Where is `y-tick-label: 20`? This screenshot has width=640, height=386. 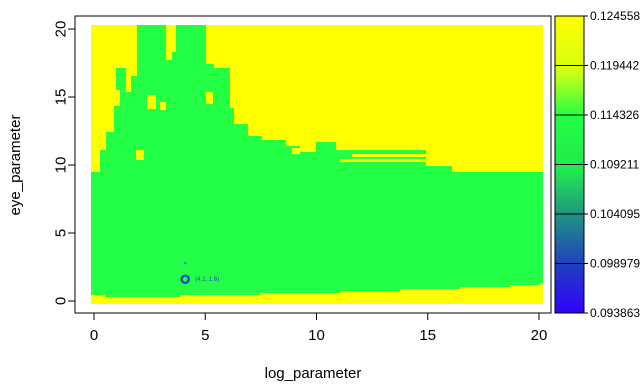 y-tick-label: 20 is located at coordinates (61, 29).